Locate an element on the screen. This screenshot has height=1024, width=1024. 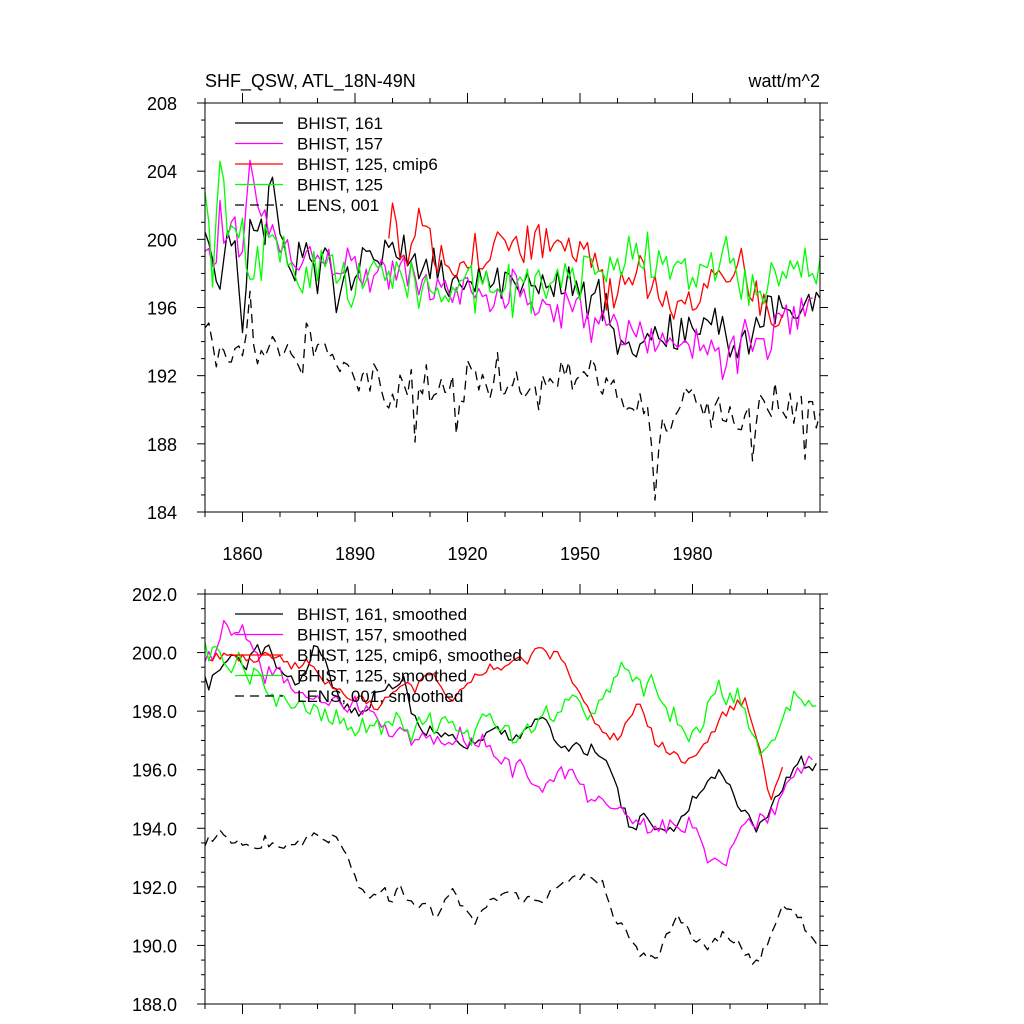
legend-label: LENS, 001, smoothed is located at coordinates (380, 696).